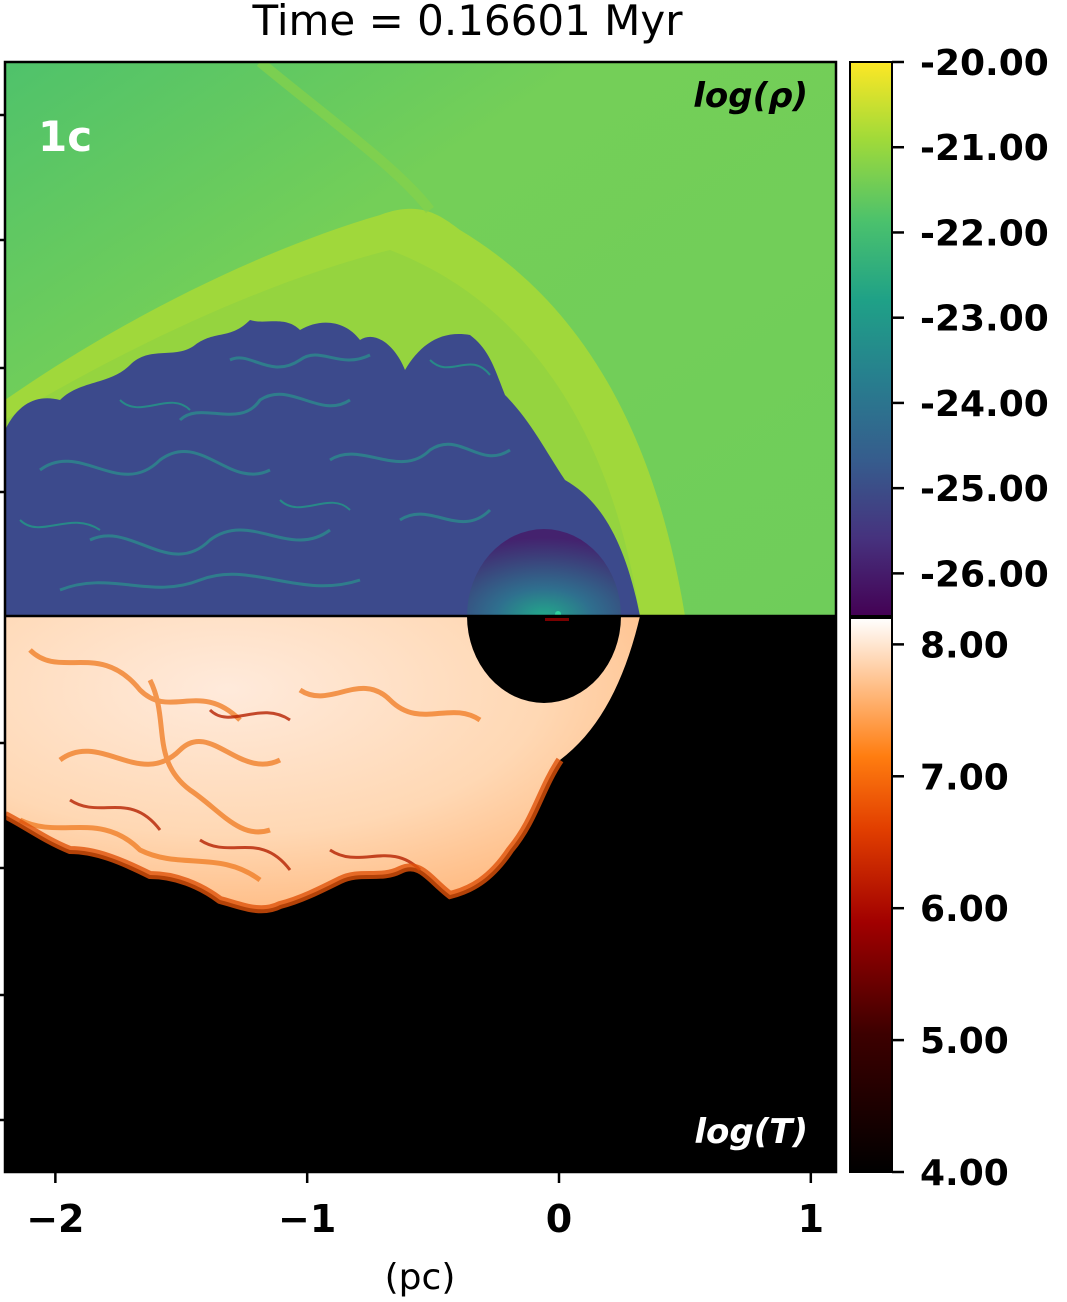 The height and width of the screenshot is (1302, 1067). What do you see at coordinates (964, 1041) in the screenshot?
I see `colorbar-tick-label: 5.00` at bounding box center [964, 1041].